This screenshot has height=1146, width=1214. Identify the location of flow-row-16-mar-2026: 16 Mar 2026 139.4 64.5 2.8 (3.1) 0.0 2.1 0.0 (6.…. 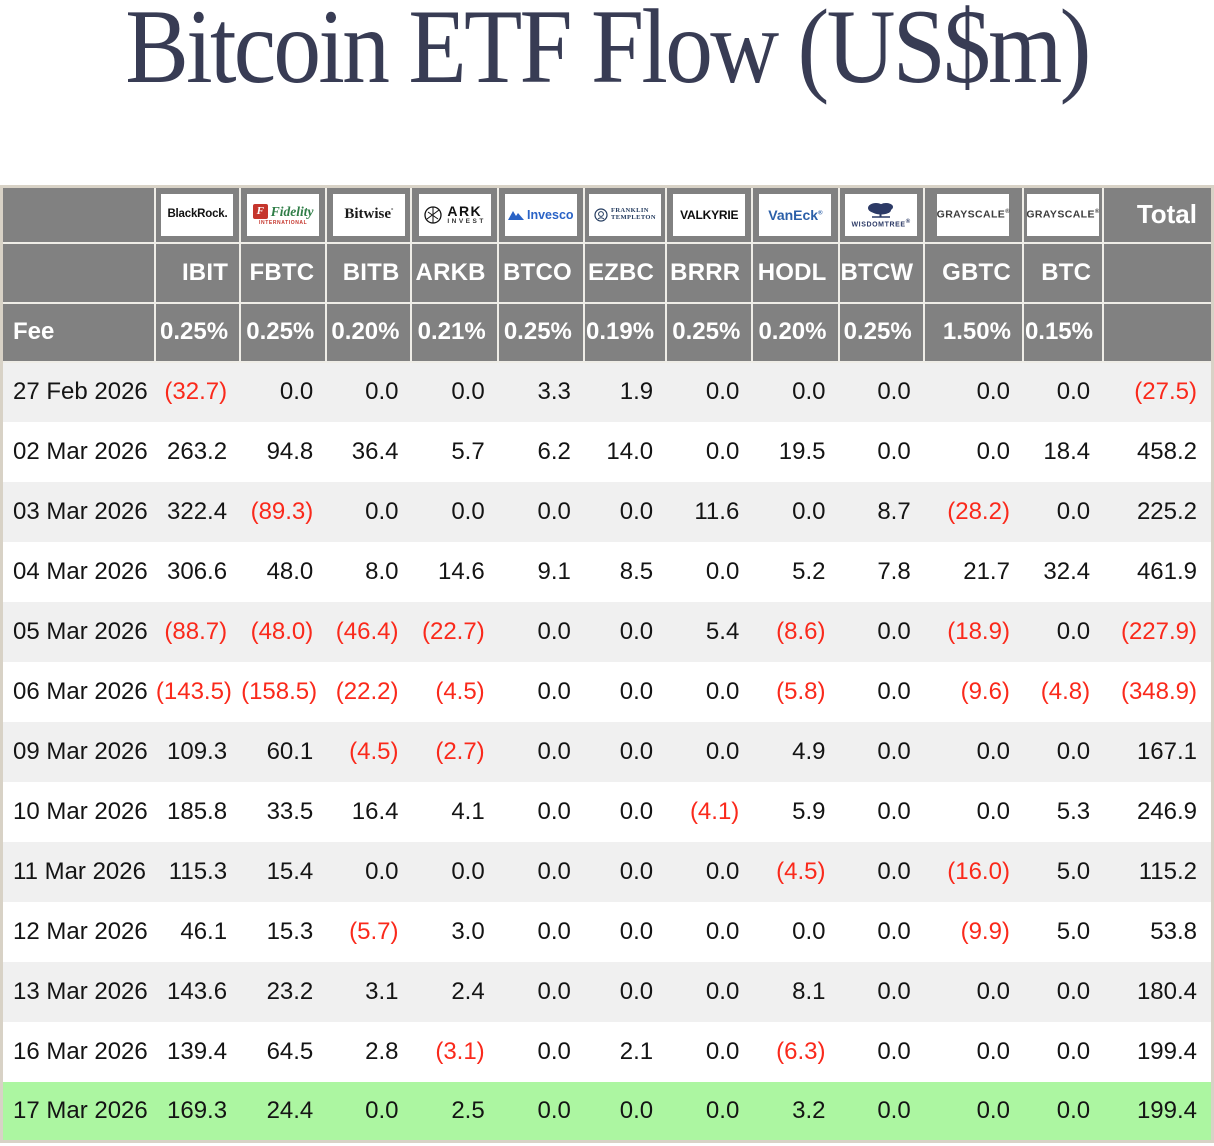
(607, 1052).